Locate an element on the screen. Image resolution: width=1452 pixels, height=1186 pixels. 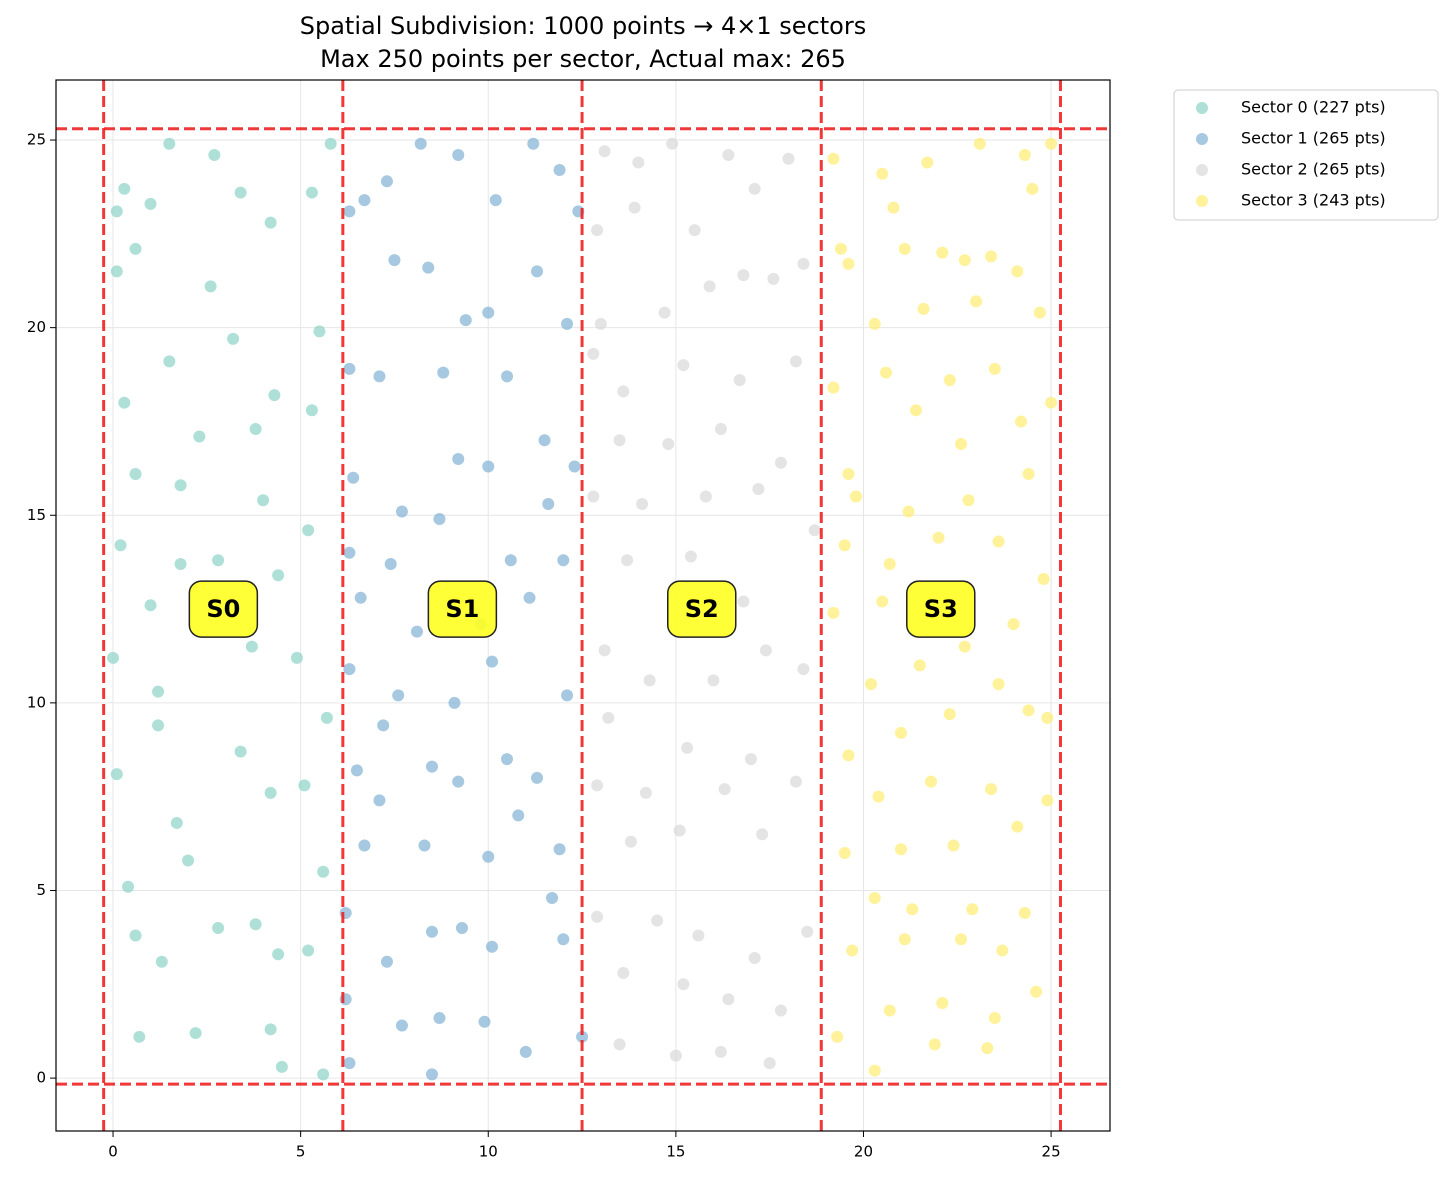
y-tick-label: 20 is located at coordinates (36, 327).